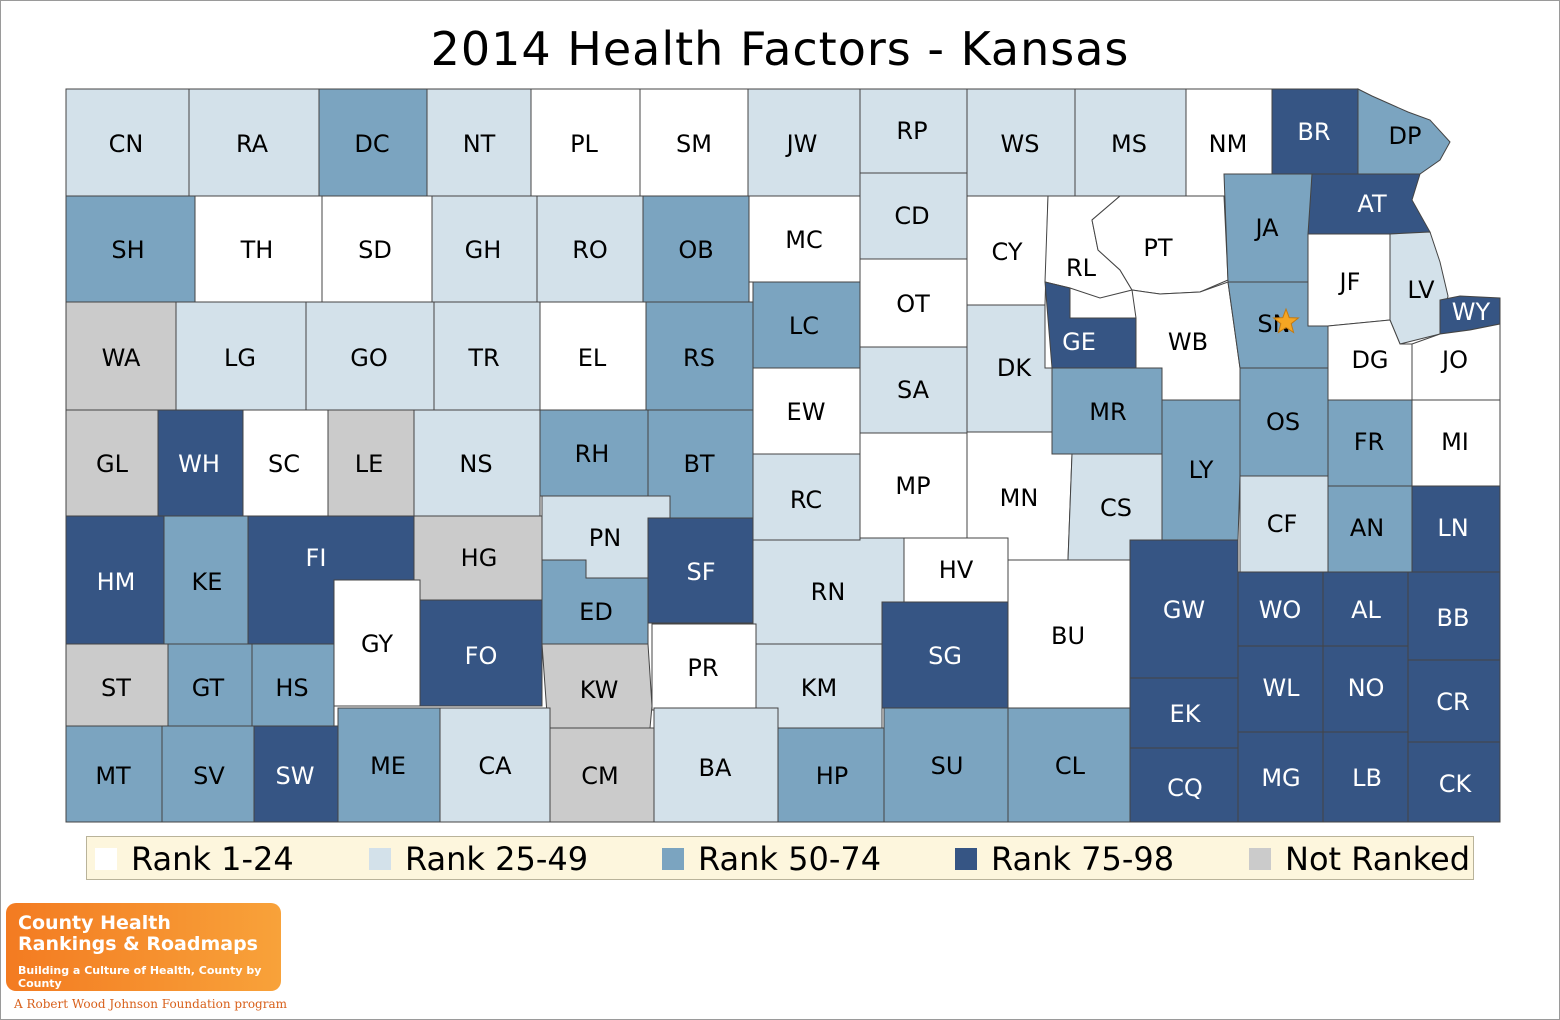 The image size is (1560, 1020). I want to click on logo-subline: A Robert Wood Johnson Foundation program, so click(150, 1004).